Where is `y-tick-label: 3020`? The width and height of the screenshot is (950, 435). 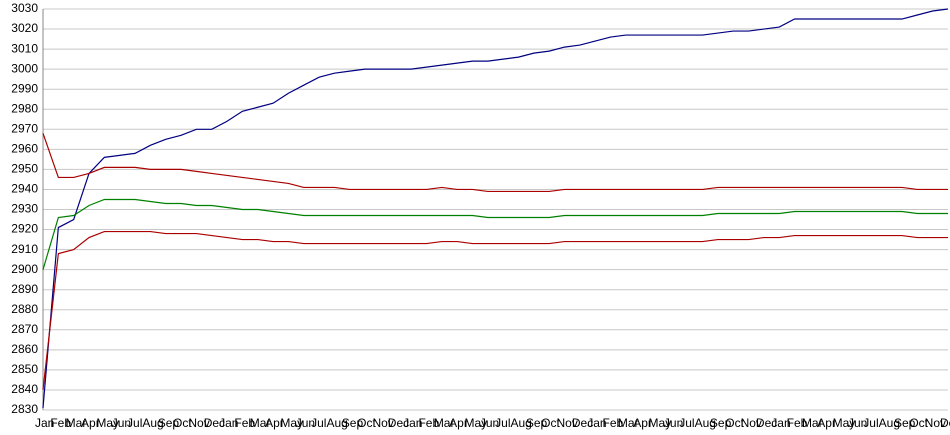
y-tick-label: 3020 is located at coordinates (24, 28).